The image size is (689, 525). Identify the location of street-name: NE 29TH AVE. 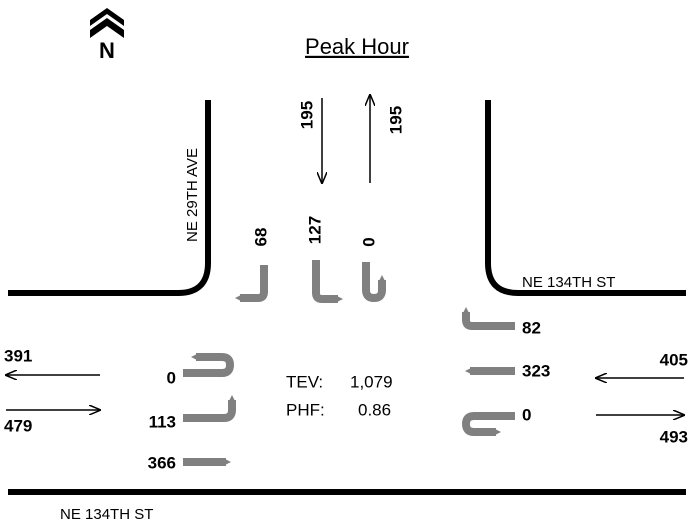
(192, 195).